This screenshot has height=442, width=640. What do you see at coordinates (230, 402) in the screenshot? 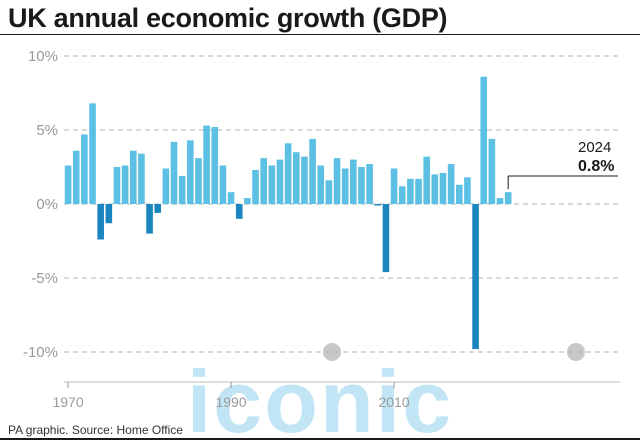
I see `x-tick-label: 1990` at bounding box center [230, 402].